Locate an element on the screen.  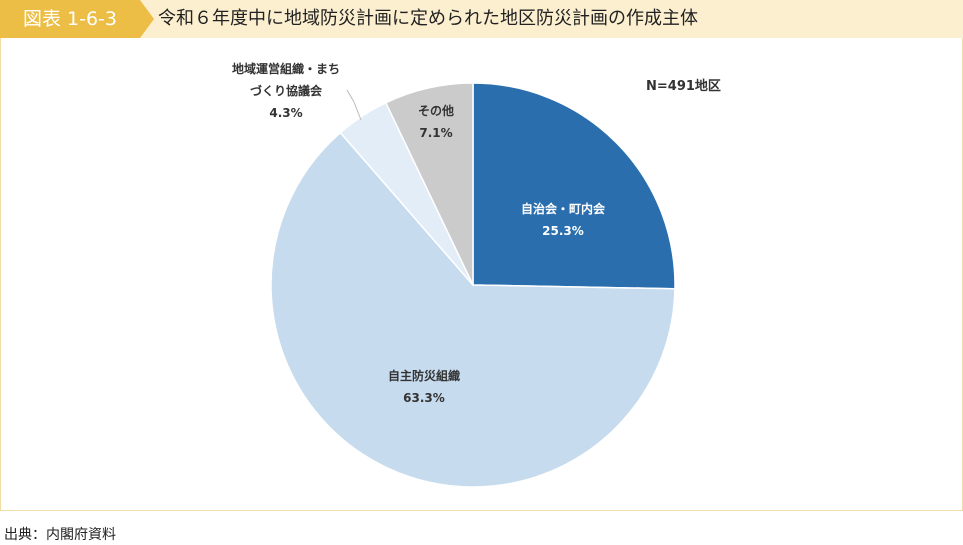
slice-label-jishu-bousai: 自主防災組織 63.3% is located at coordinates (424, 387).